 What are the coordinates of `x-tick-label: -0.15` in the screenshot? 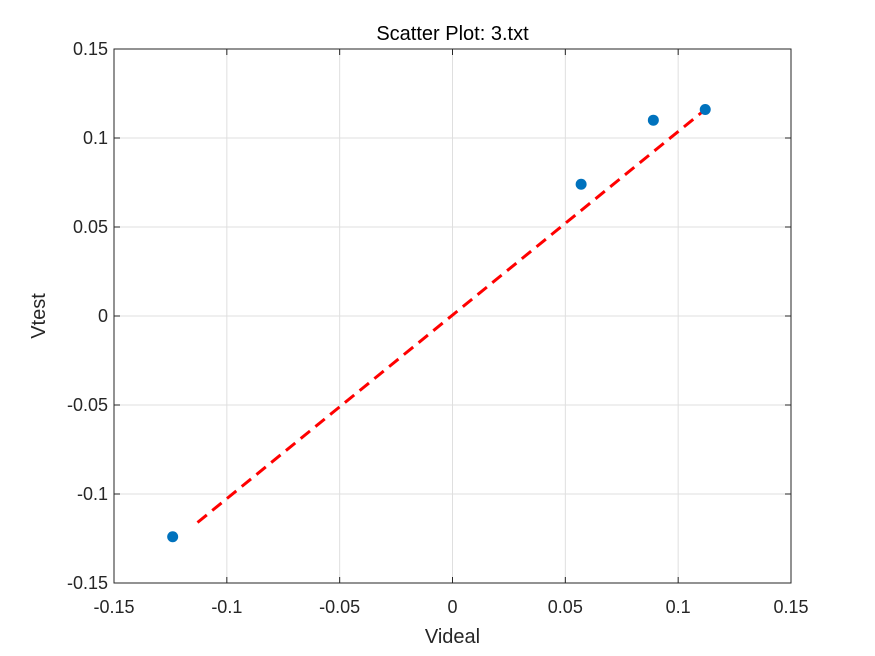 It's located at (113, 607).